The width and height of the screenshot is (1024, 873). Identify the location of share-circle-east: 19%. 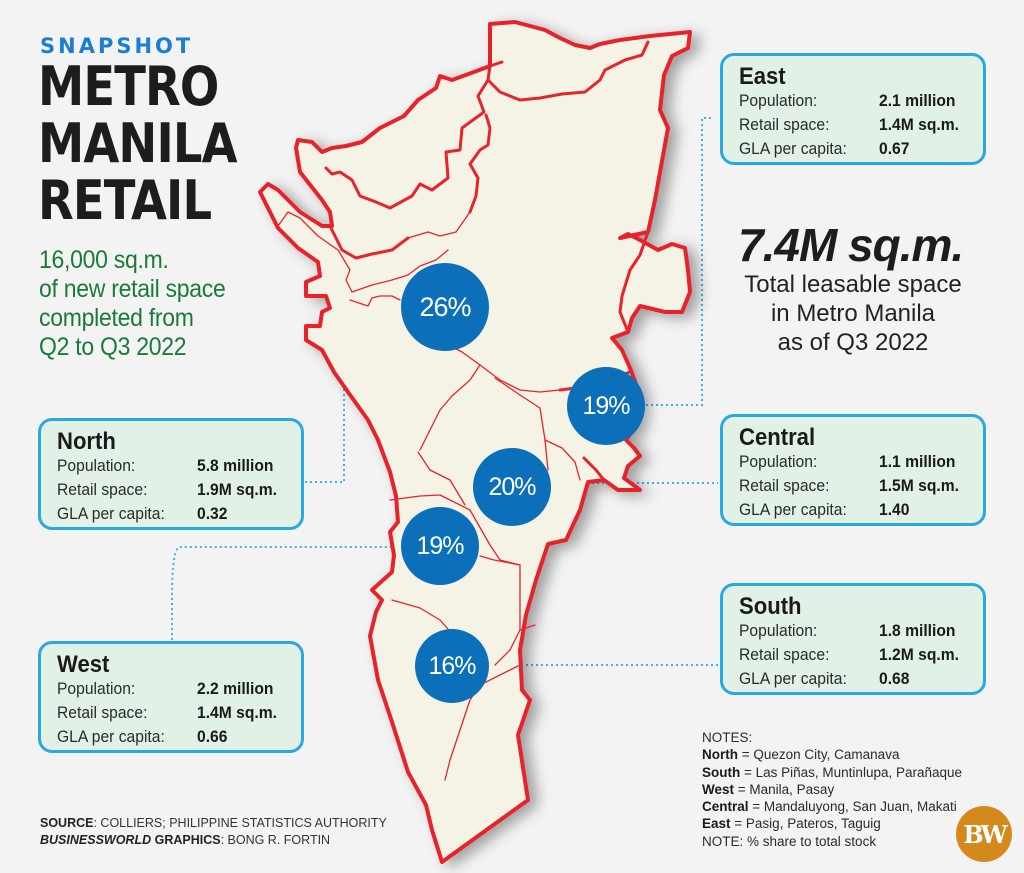
(606, 406).